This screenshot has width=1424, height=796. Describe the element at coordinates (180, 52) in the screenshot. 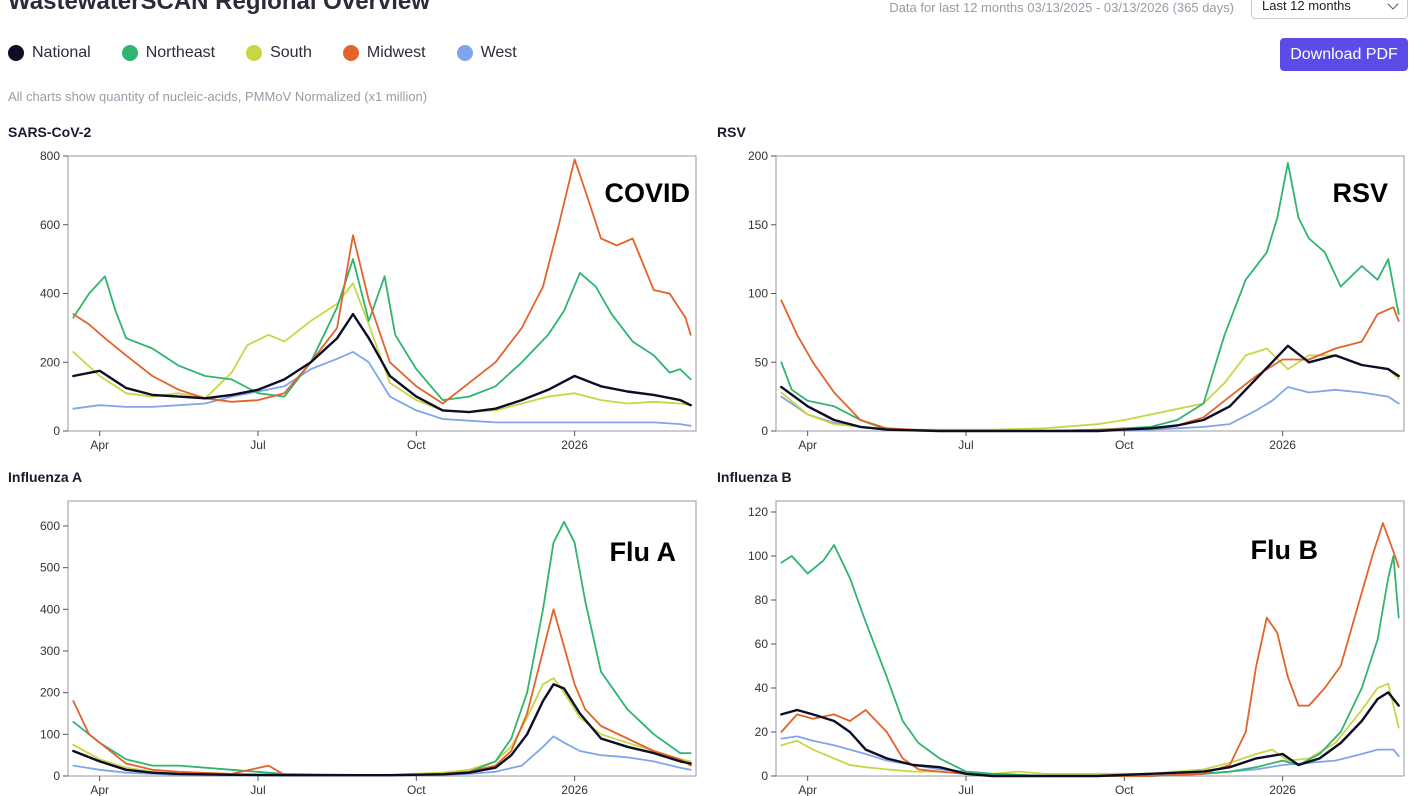

I see `legend-label: Northeast` at that location.